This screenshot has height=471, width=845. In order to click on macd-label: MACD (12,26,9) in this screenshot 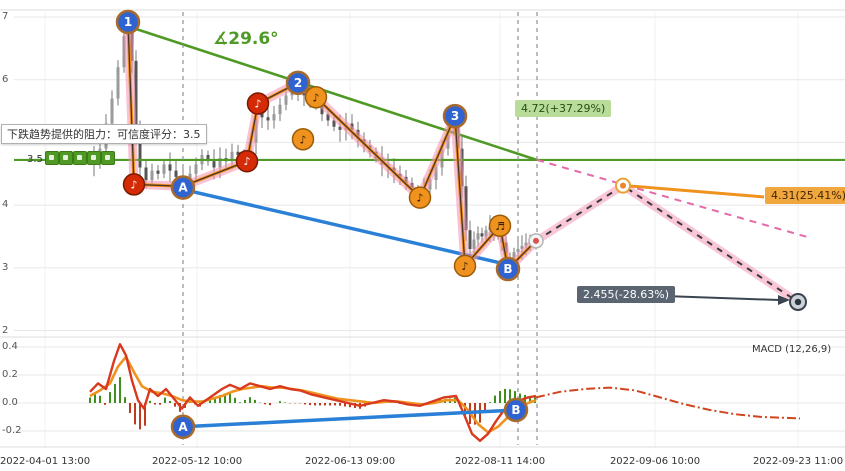, I will do `click(792, 349)`.